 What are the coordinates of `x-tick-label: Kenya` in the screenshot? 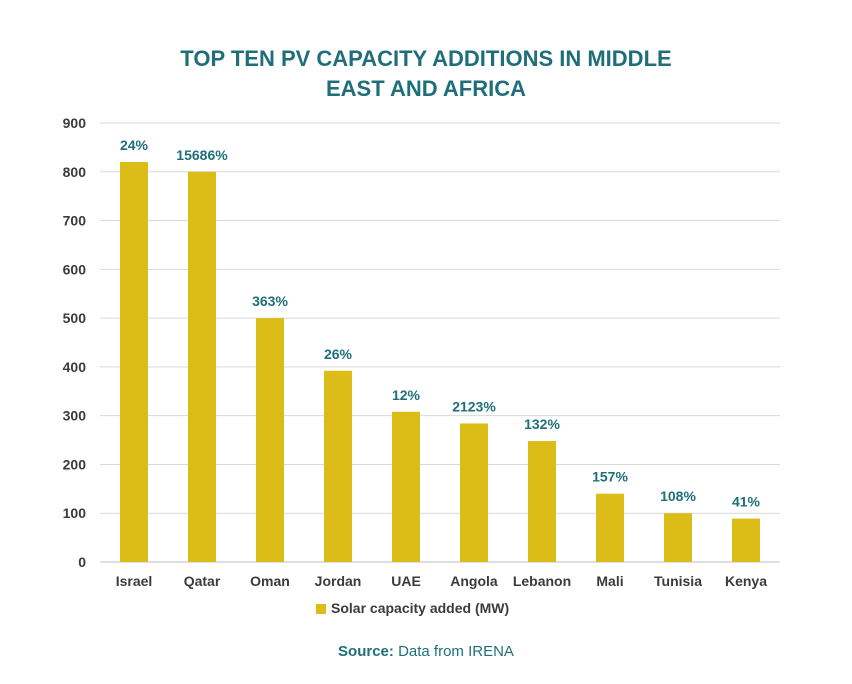 It's located at (746, 581).